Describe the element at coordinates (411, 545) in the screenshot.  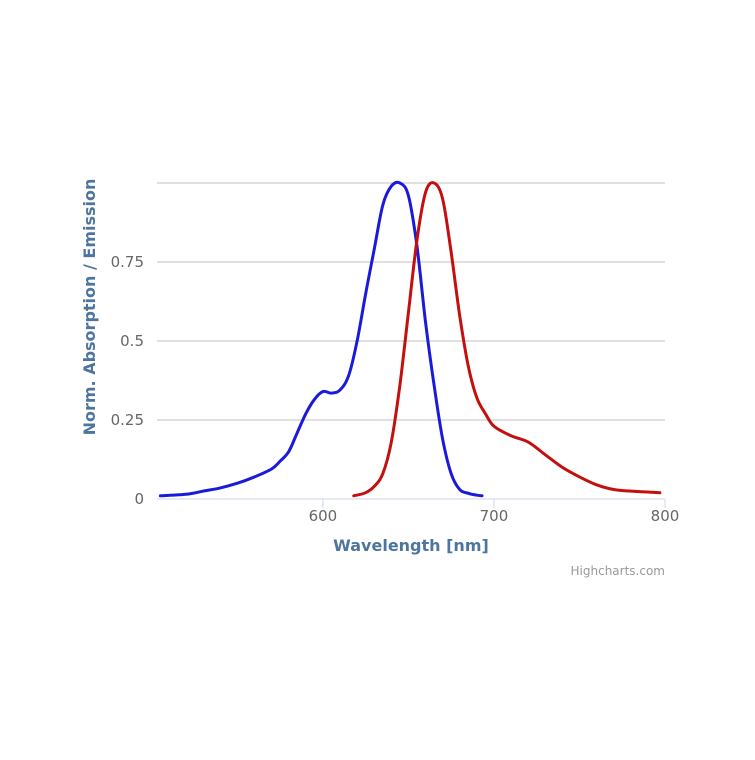
I see `x-axis-title: Wavelength [nm]` at that location.